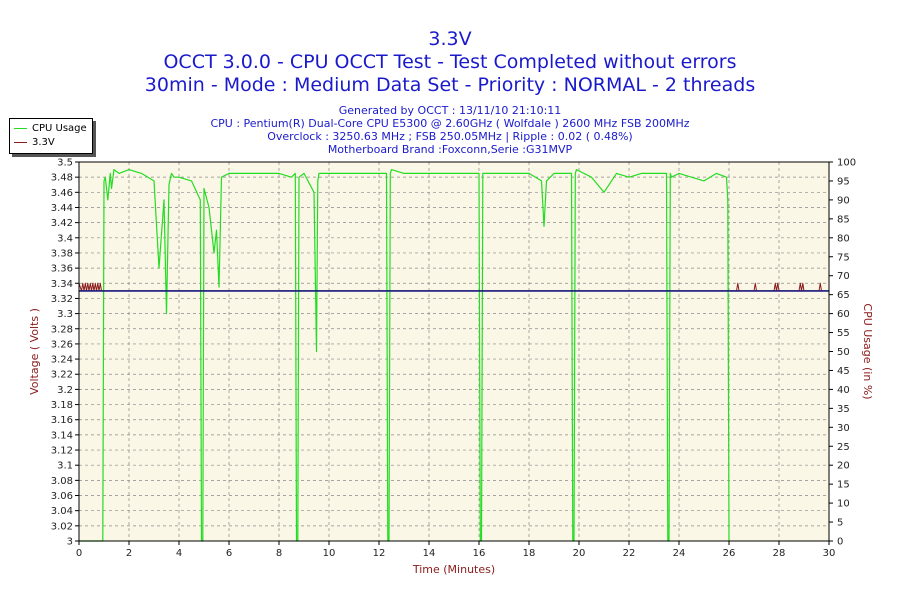 This screenshot has height=600, width=900. I want to click on y-left-tick-label: 3.16, so click(62, 420).